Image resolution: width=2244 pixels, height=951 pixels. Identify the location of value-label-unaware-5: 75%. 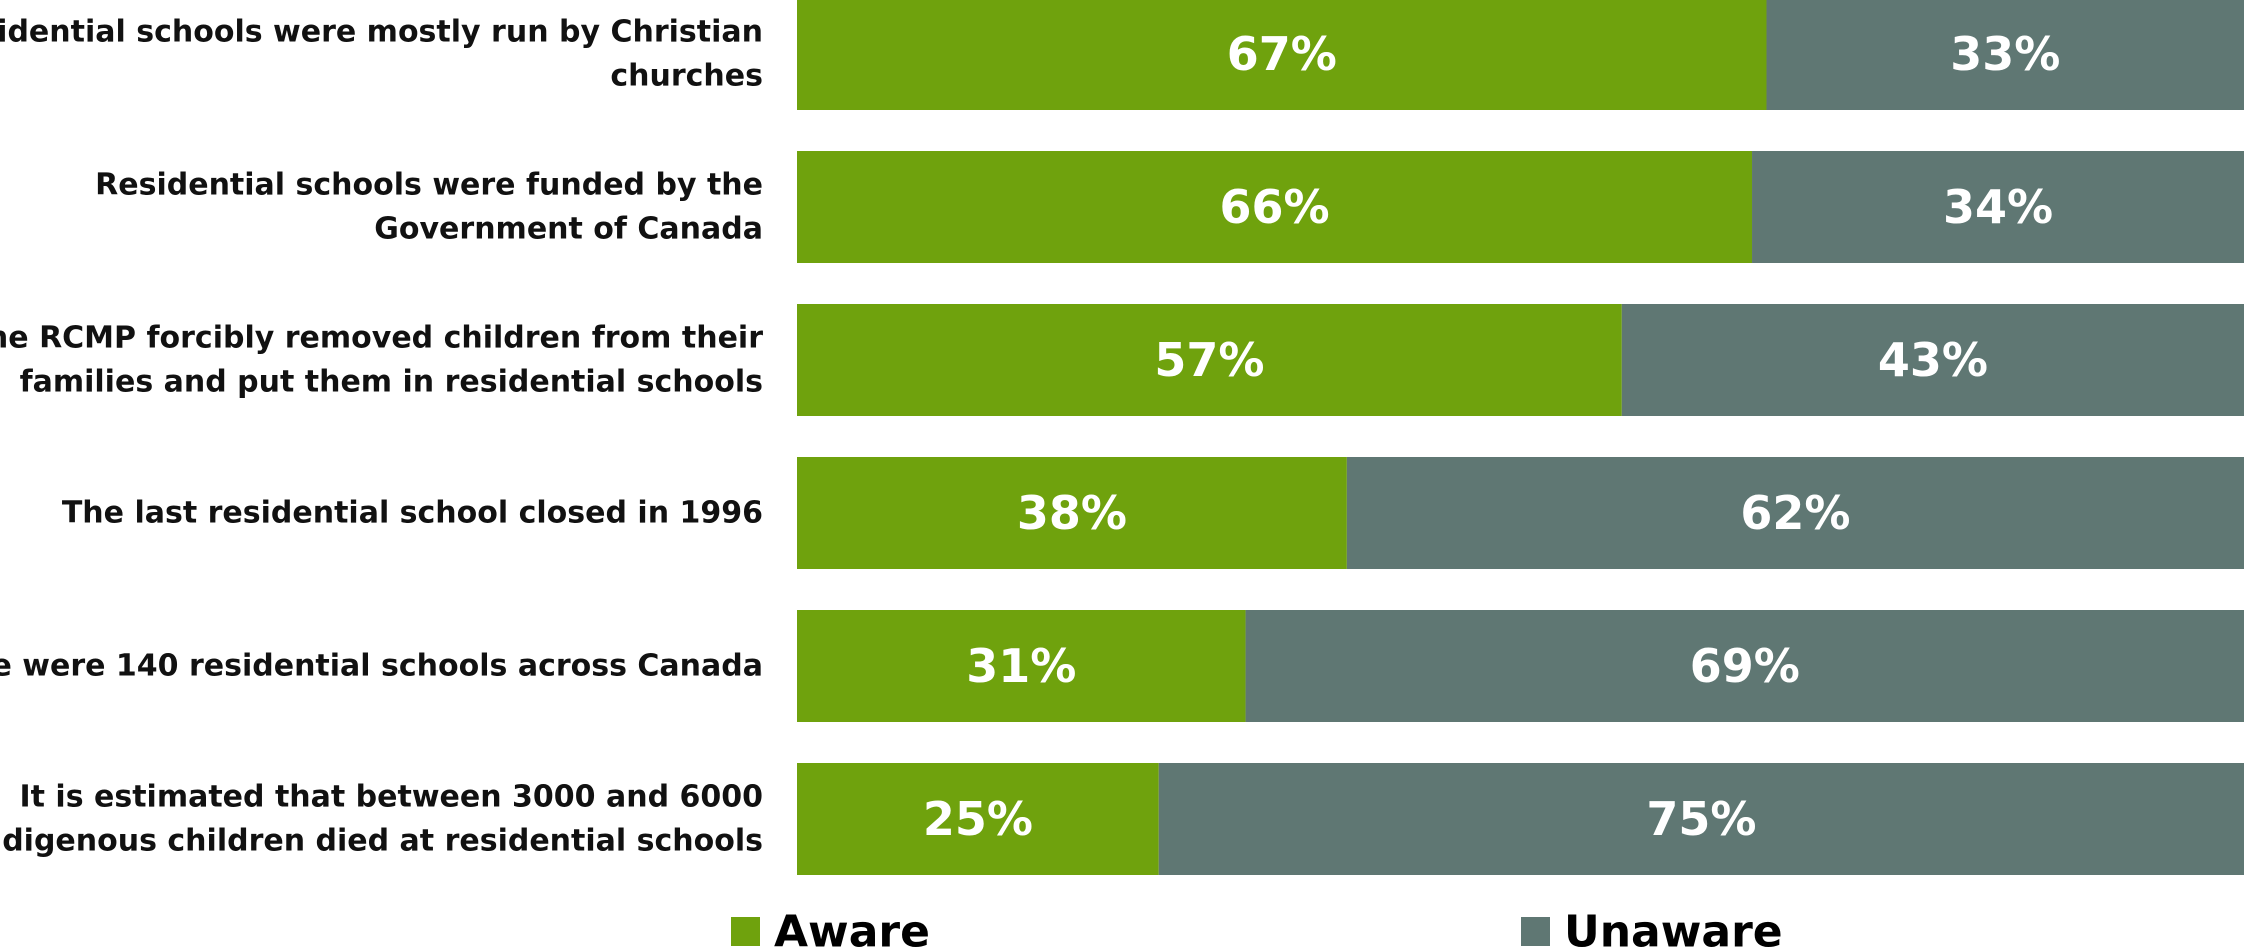
(1701, 819).